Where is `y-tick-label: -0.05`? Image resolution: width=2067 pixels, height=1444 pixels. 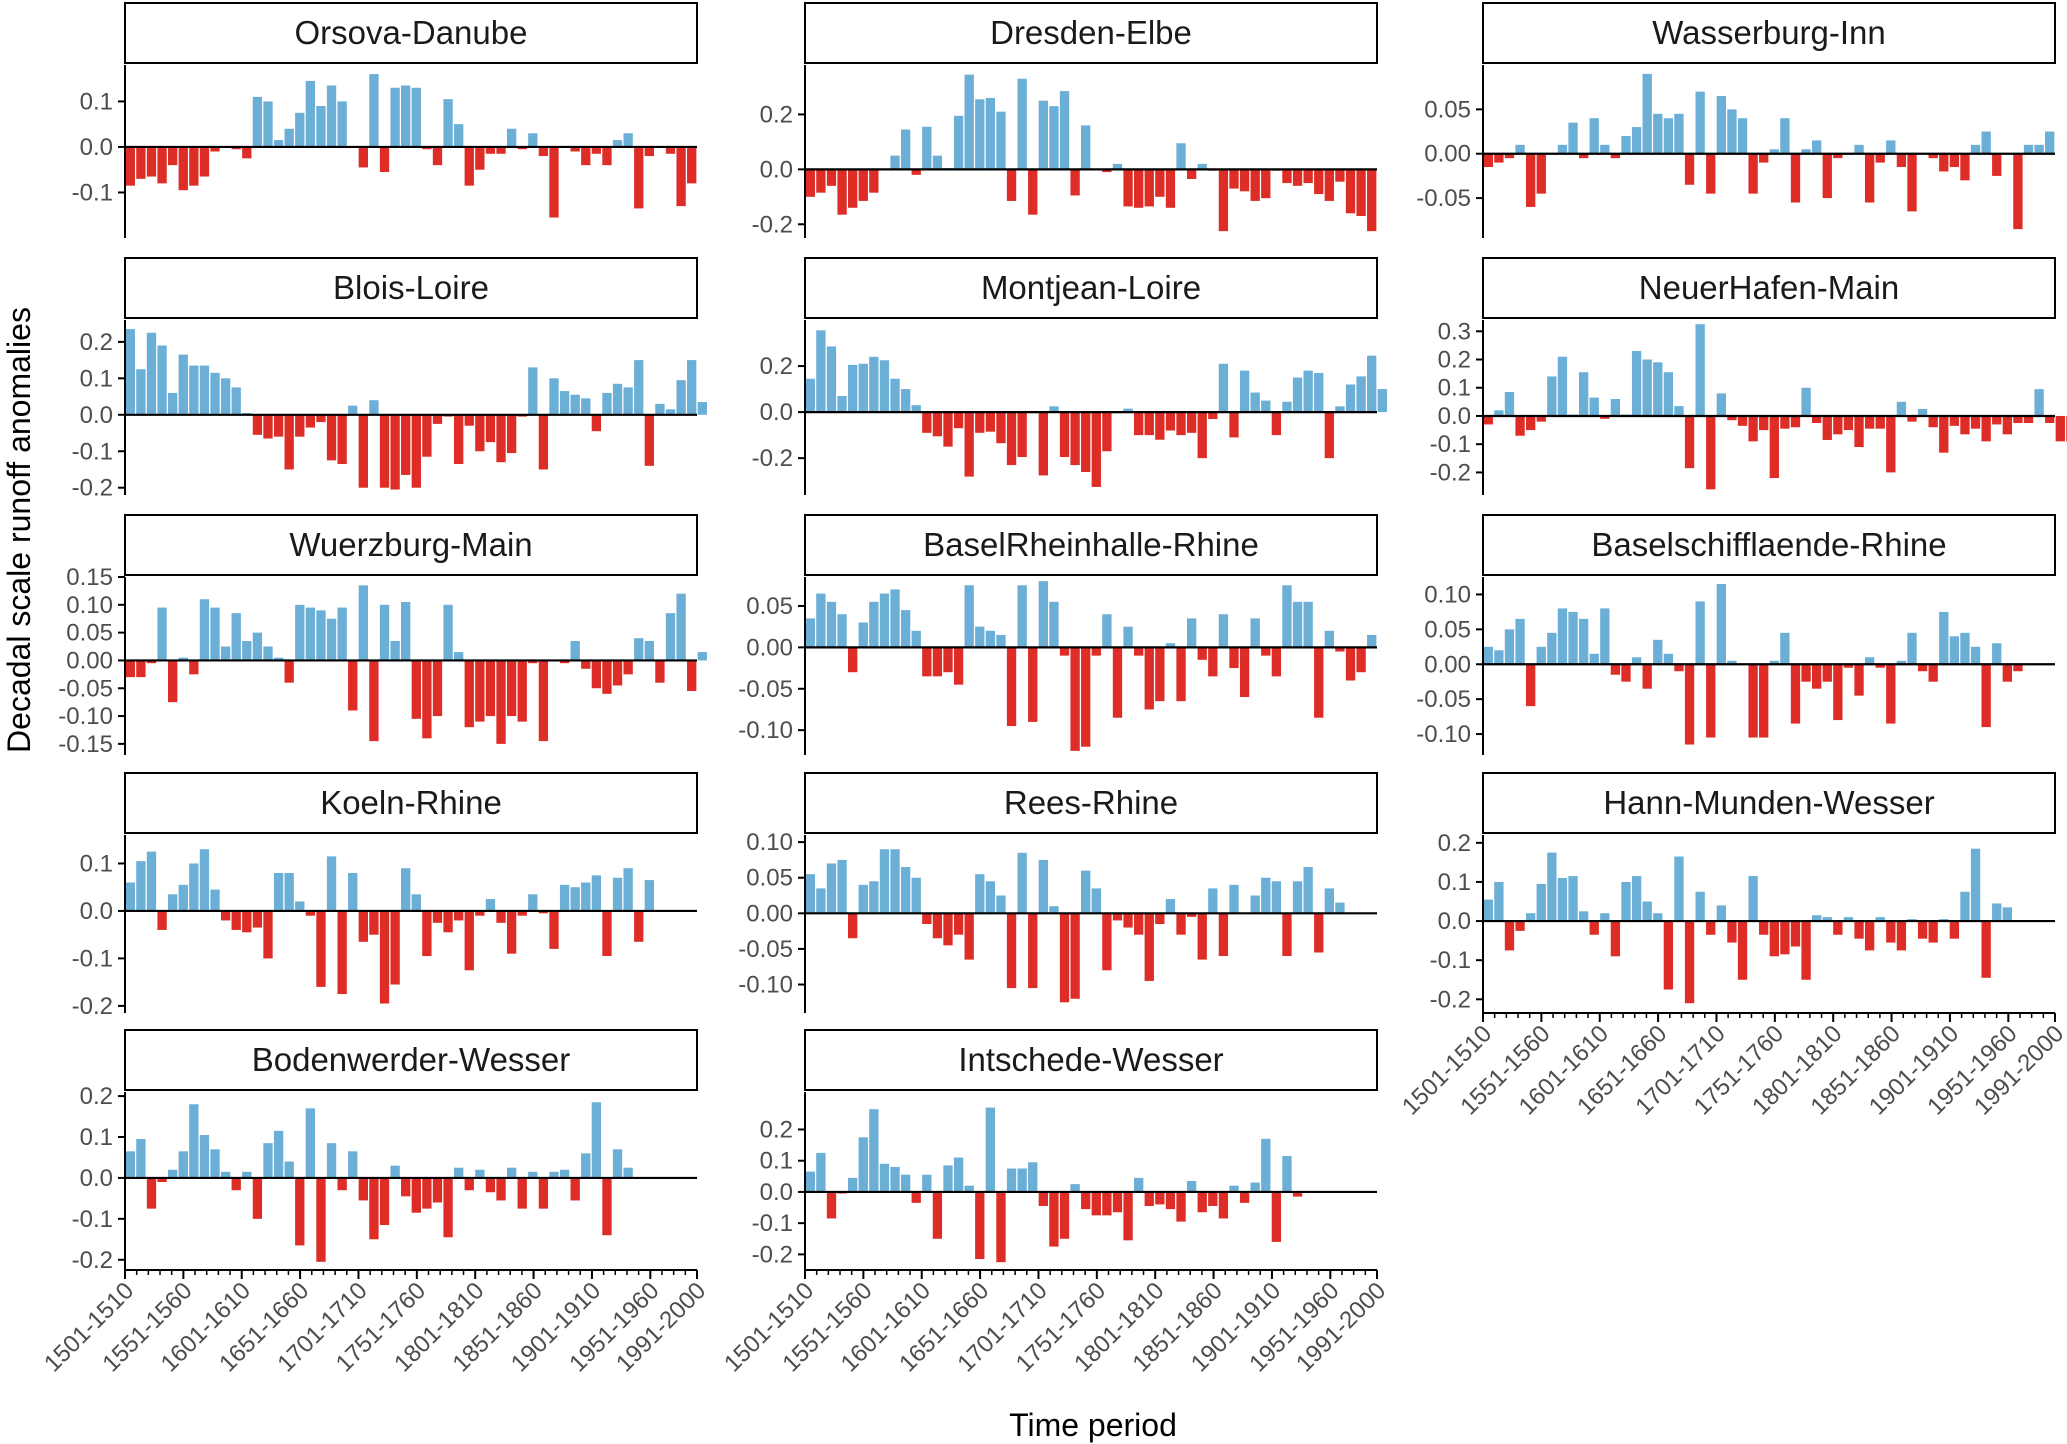
y-tick-label: -0.05 is located at coordinates (765, 689).